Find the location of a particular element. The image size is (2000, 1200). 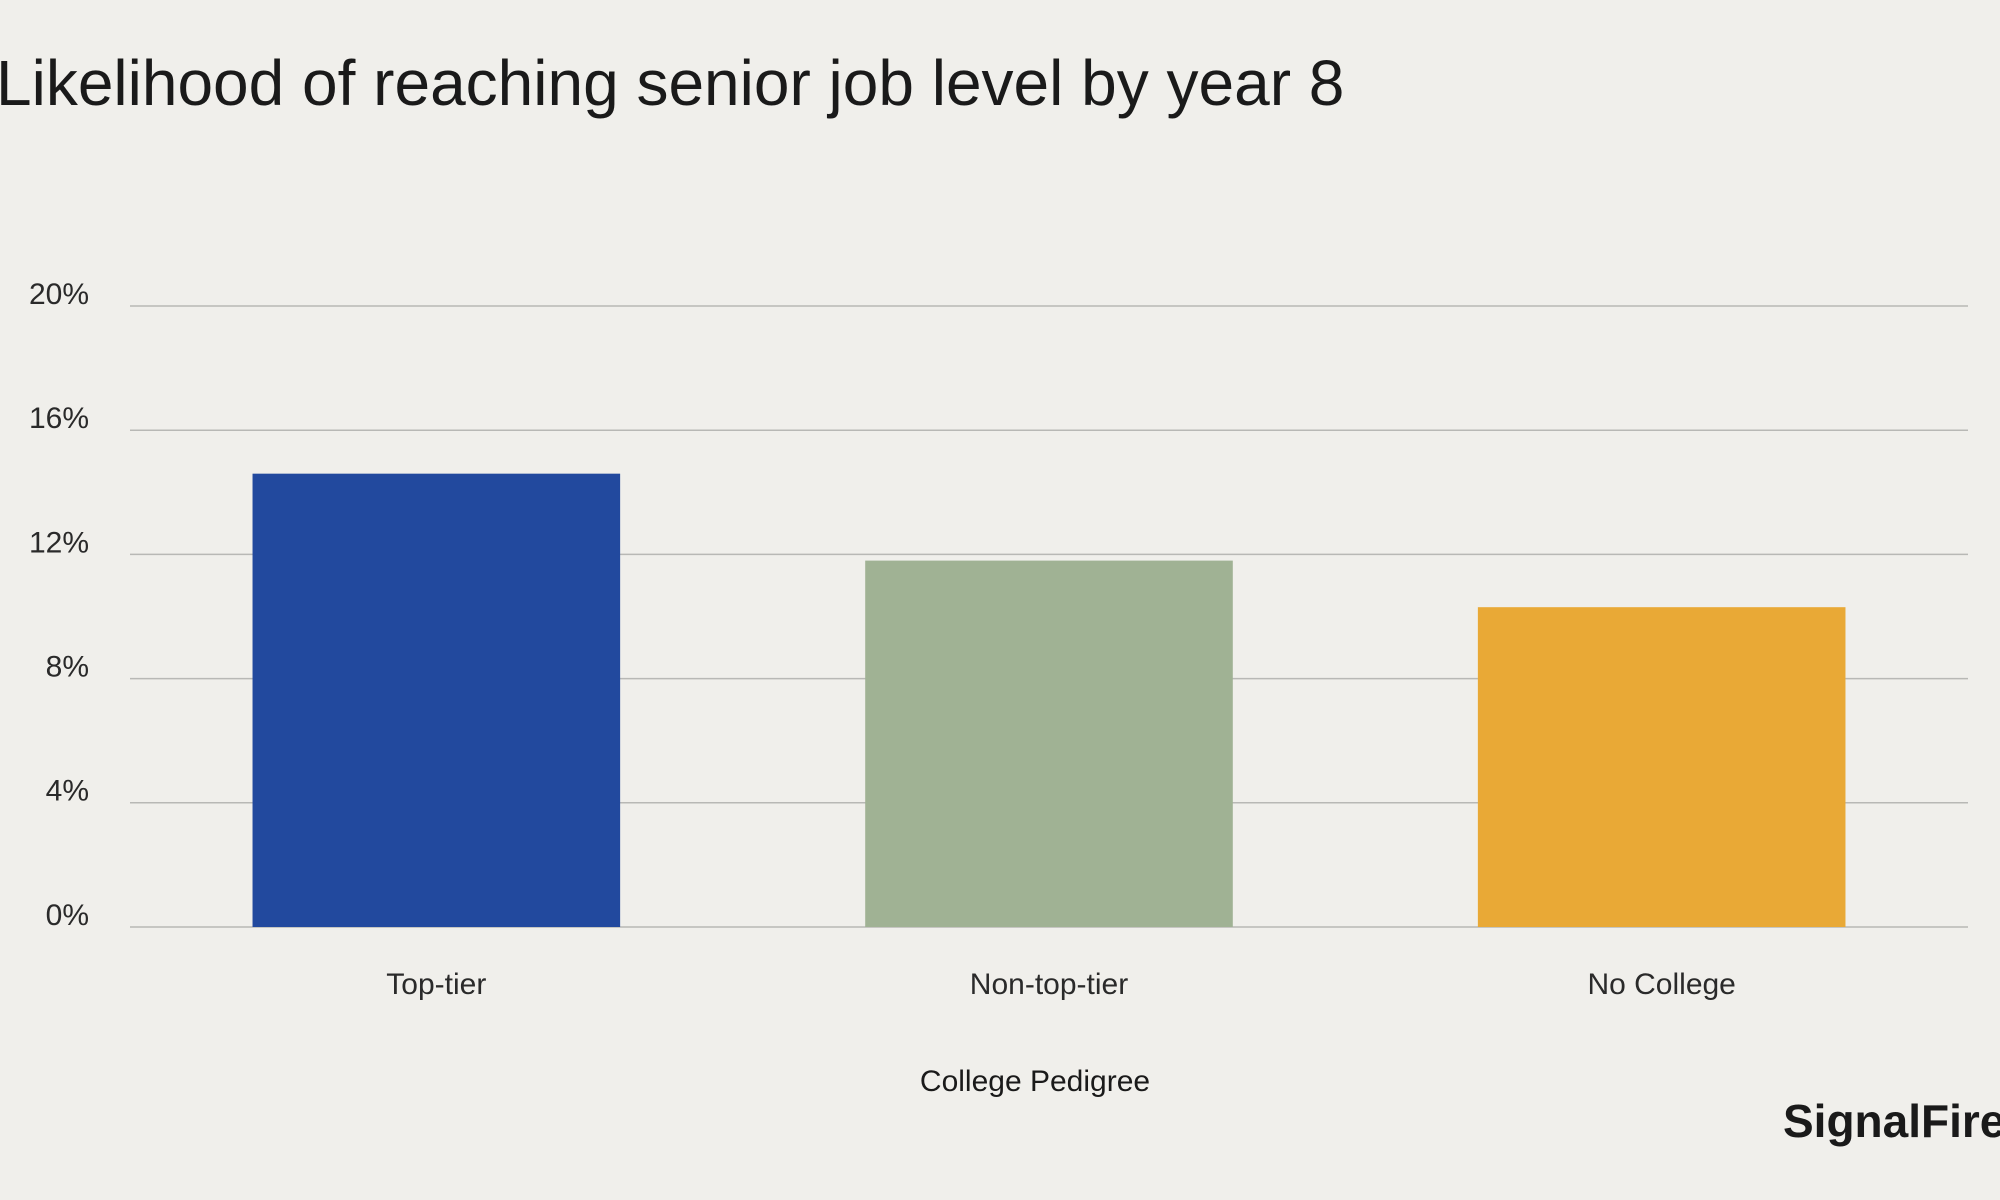

y-tick-label: 12% is located at coordinates (59, 542).